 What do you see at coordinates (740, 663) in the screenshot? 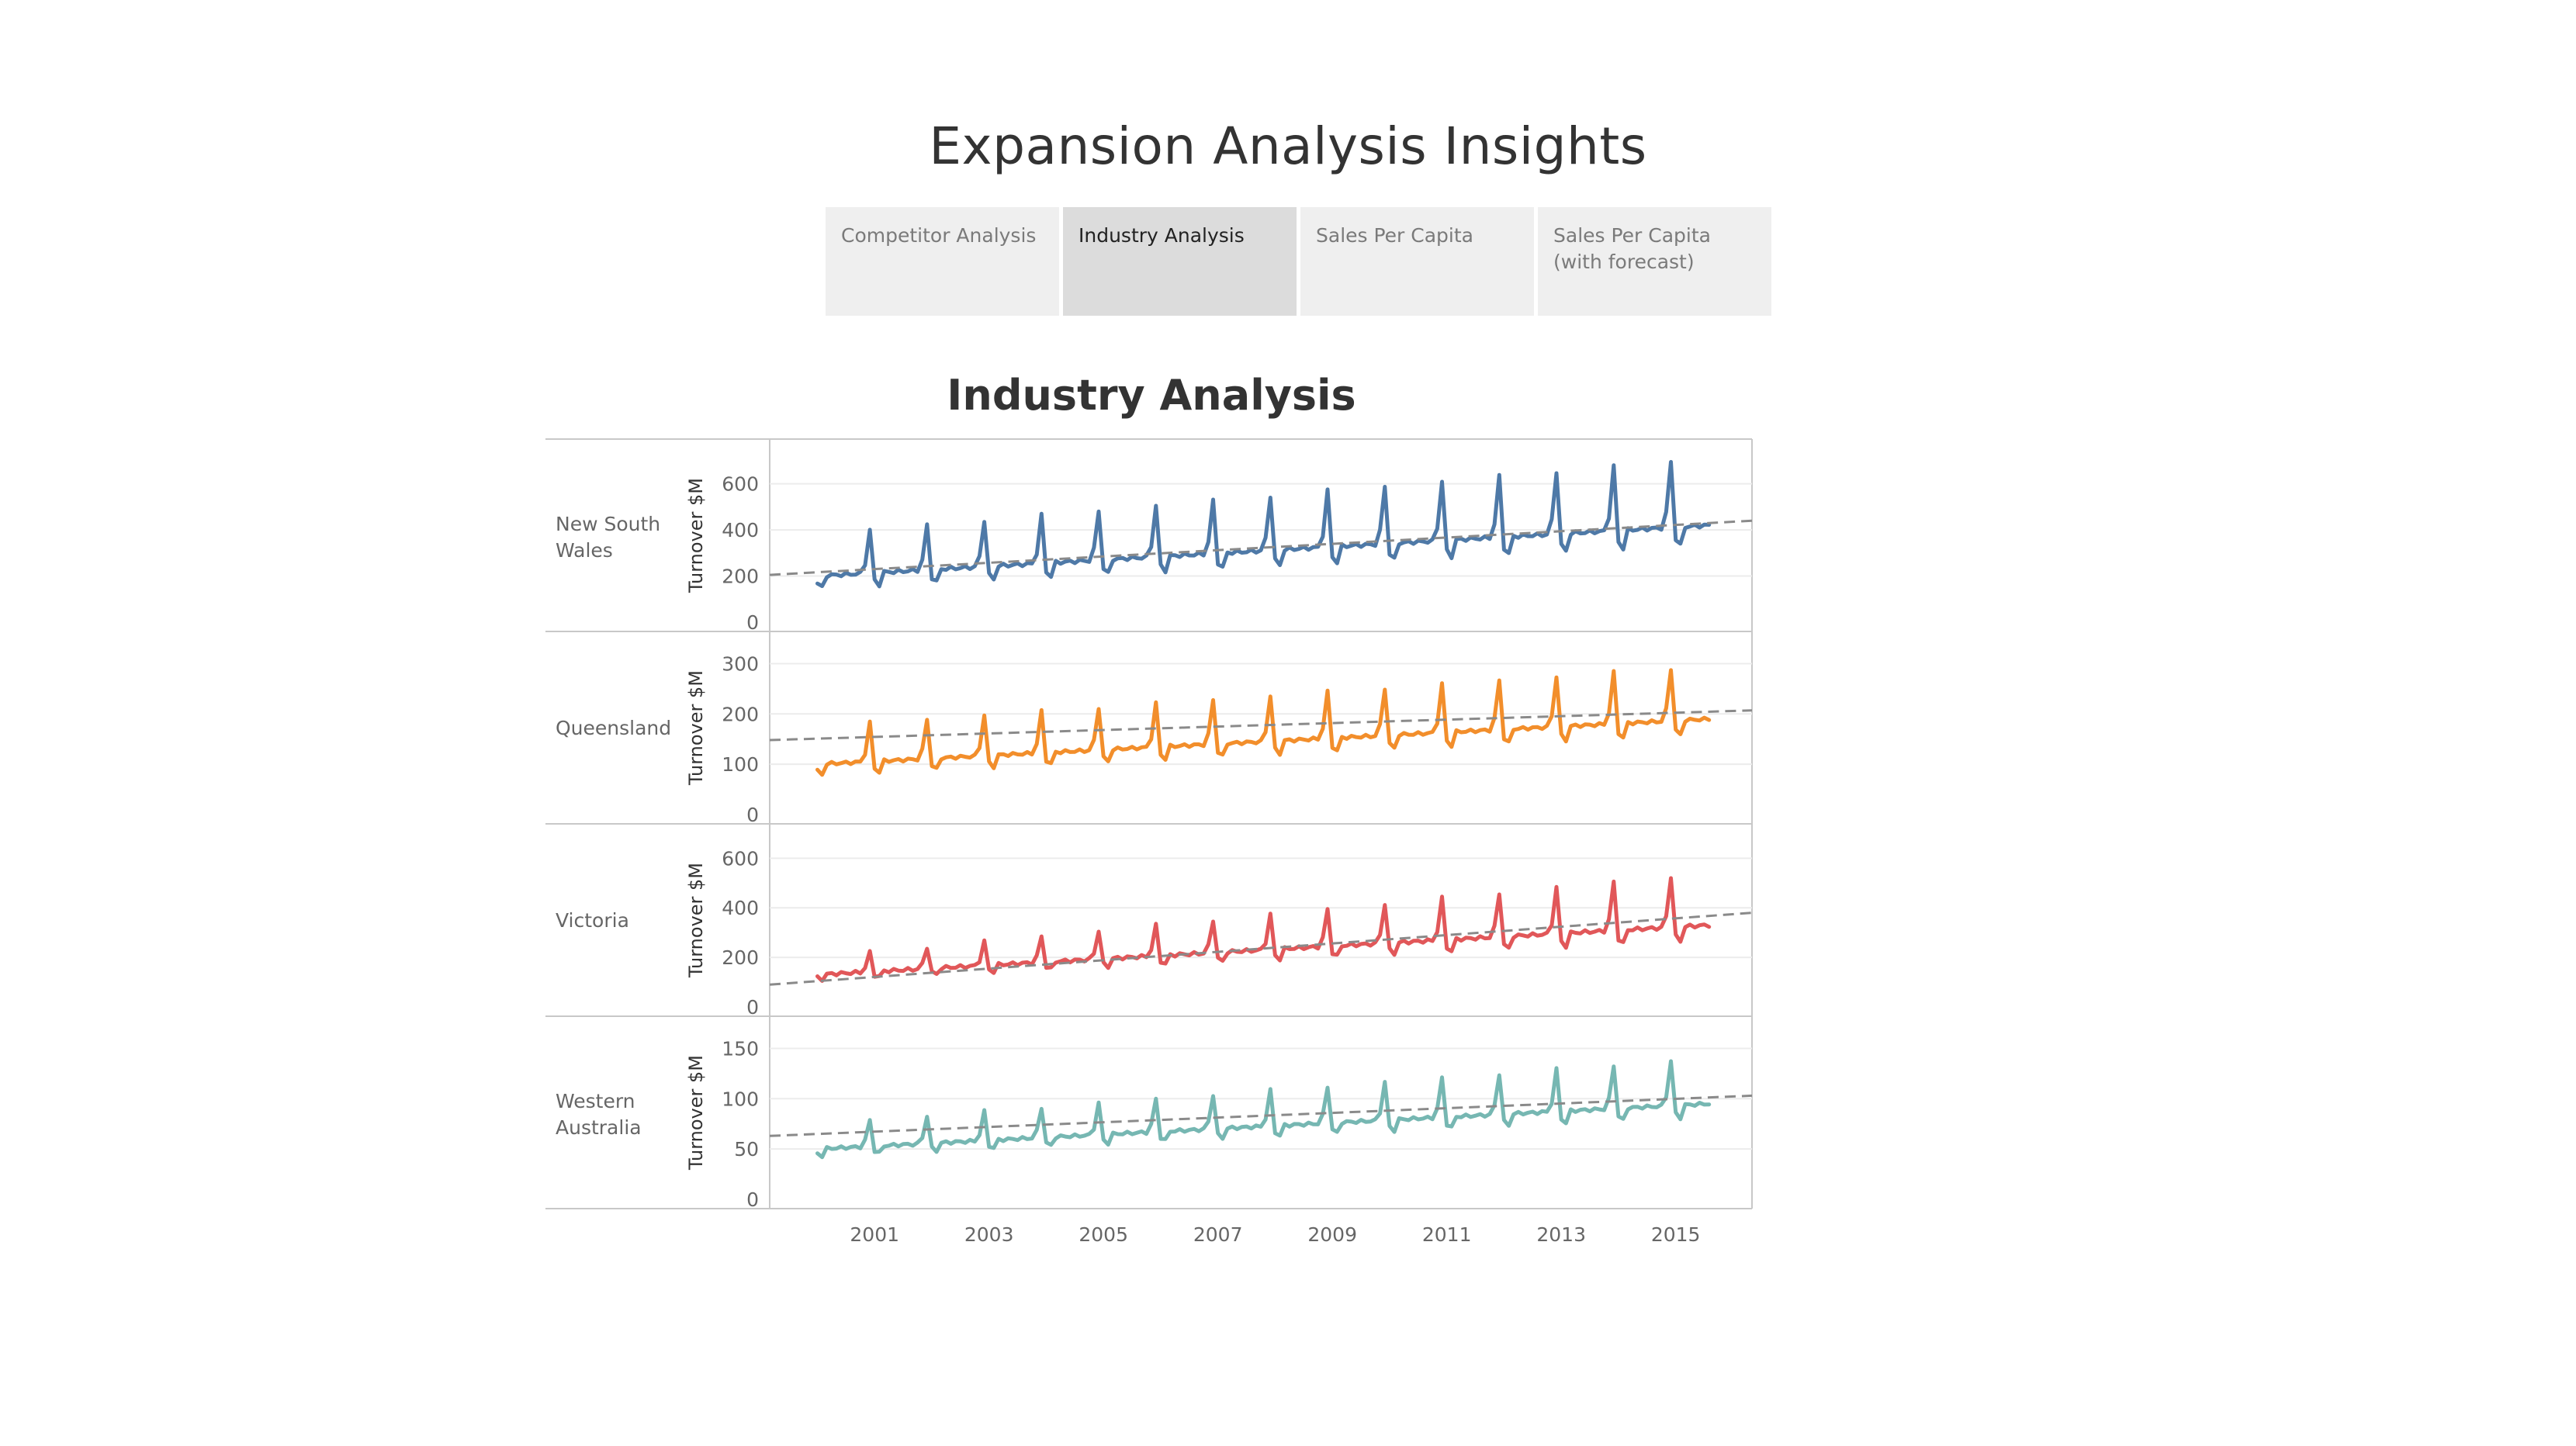
I see `y-tick-label: 300` at bounding box center [740, 663].